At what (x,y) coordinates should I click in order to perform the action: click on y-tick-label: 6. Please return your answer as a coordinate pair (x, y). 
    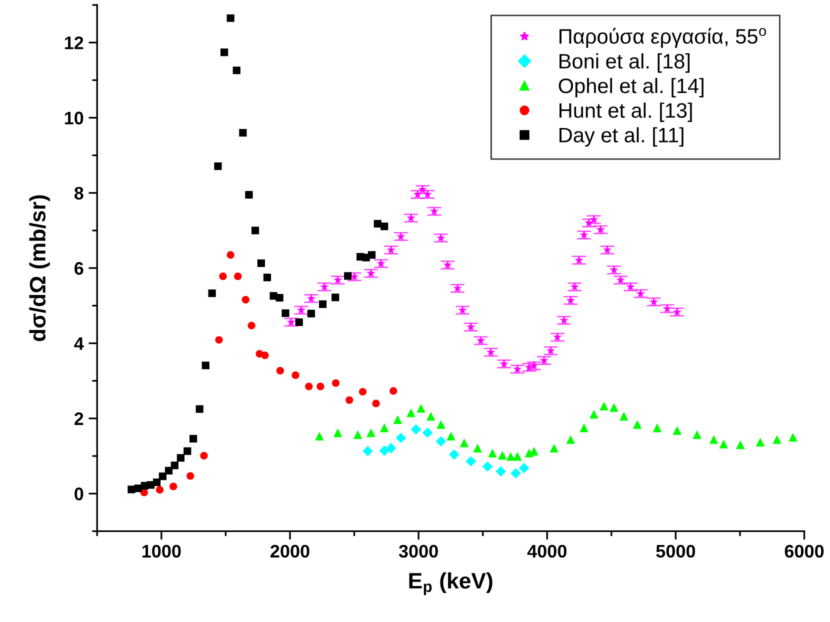
    Looking at the image, I should click on (79, 268).